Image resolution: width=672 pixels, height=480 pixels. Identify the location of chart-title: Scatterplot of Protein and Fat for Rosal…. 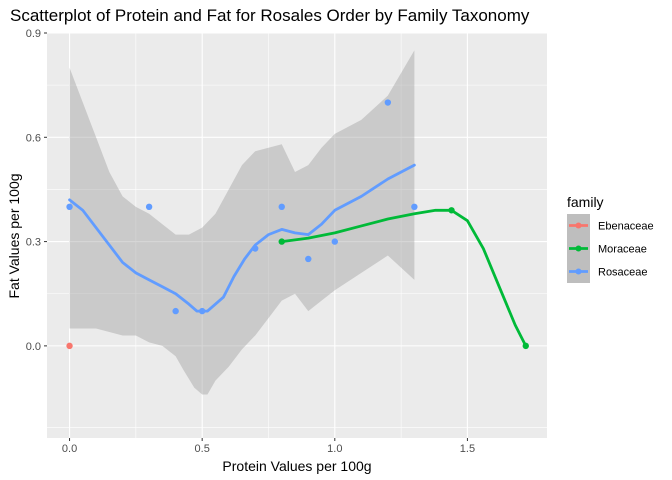
(270, 15).